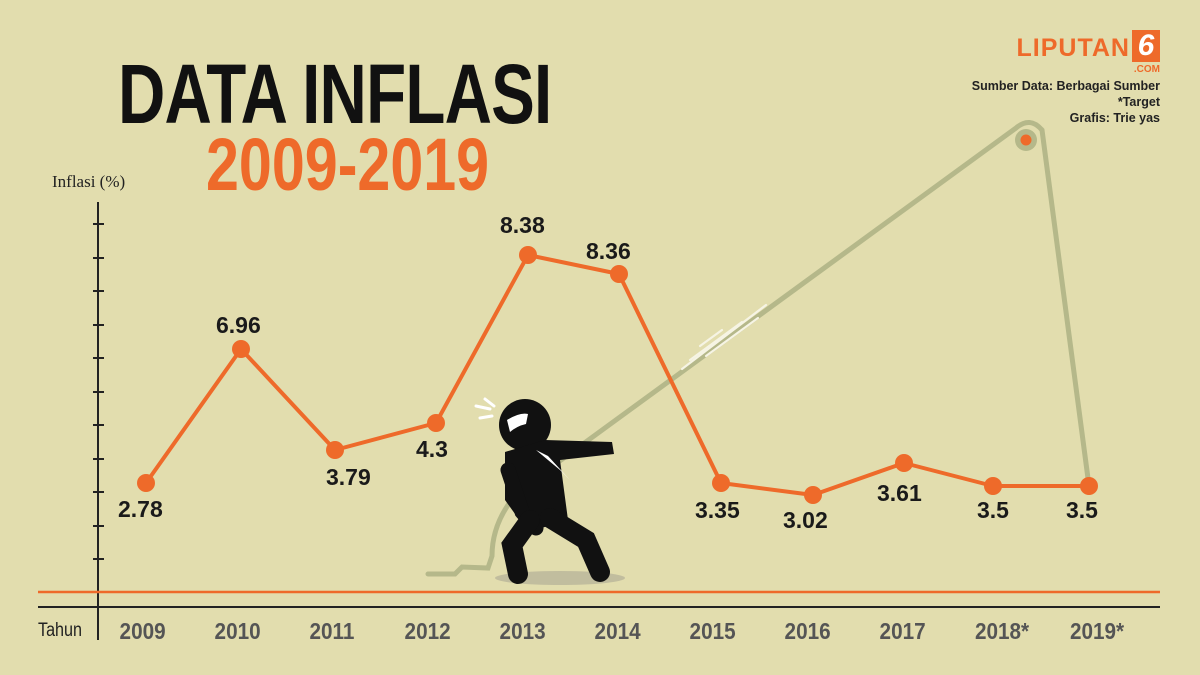  What do you see at coordinates (1082, 510) in the screenshot?
I see `value-label-2019: 3.5` at bounding box center [1082, 510].